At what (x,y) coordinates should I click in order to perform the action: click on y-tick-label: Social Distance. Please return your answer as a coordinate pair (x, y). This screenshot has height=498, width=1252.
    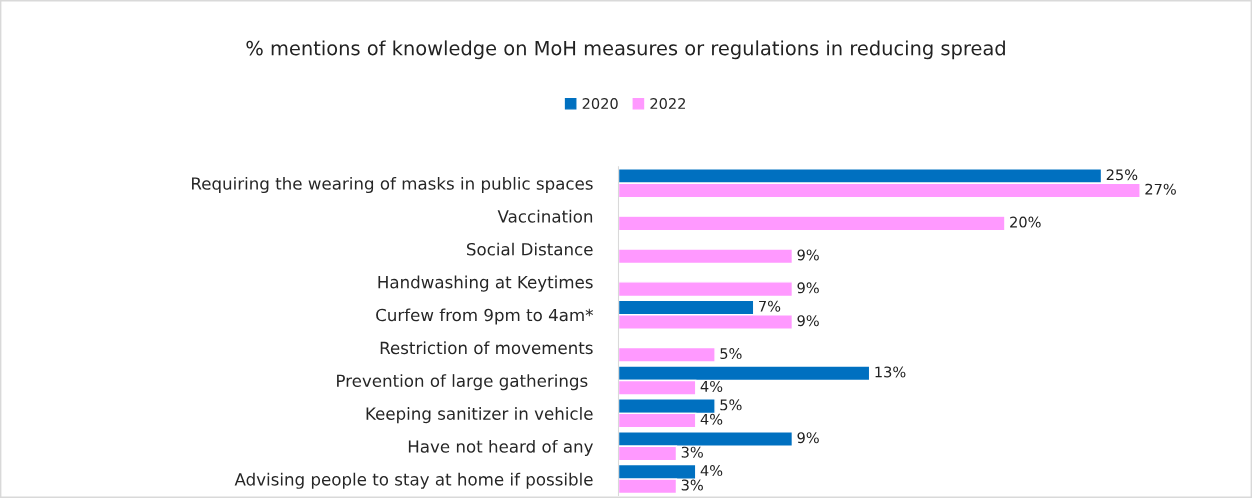
    Looking at the image, I should click on (530, 249).